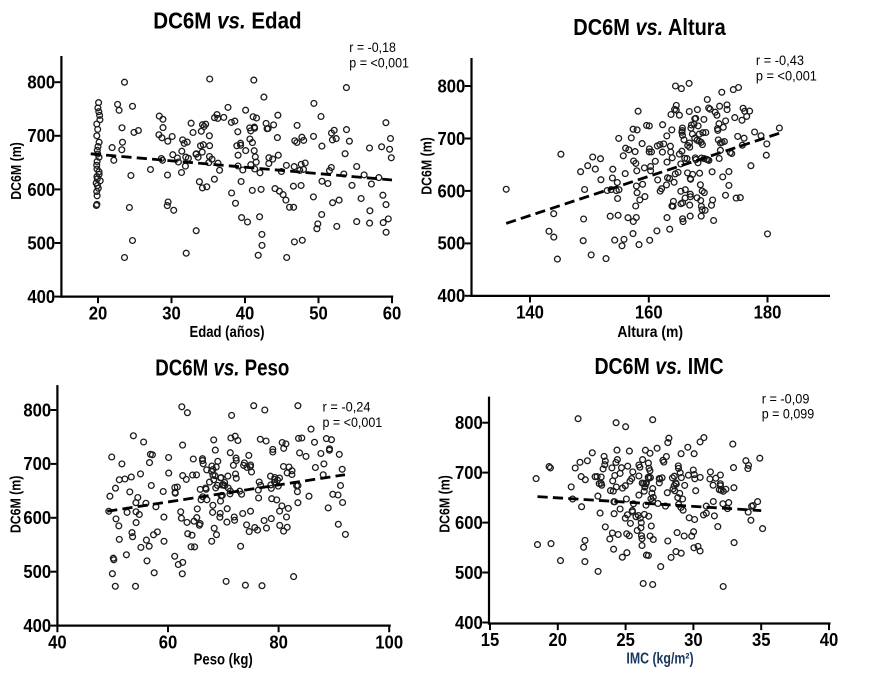 This screenshot has width=880, height=683. I want to click on svg-text: 160, so click(649, 312).